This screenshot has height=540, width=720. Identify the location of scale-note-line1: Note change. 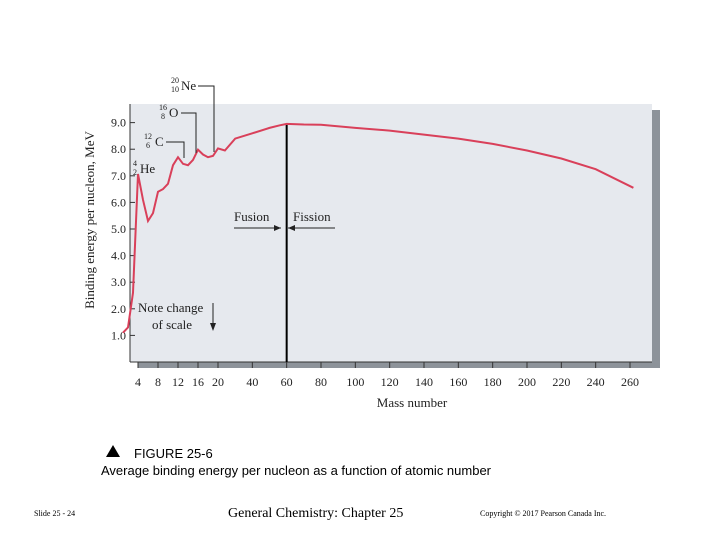
(171, 307).